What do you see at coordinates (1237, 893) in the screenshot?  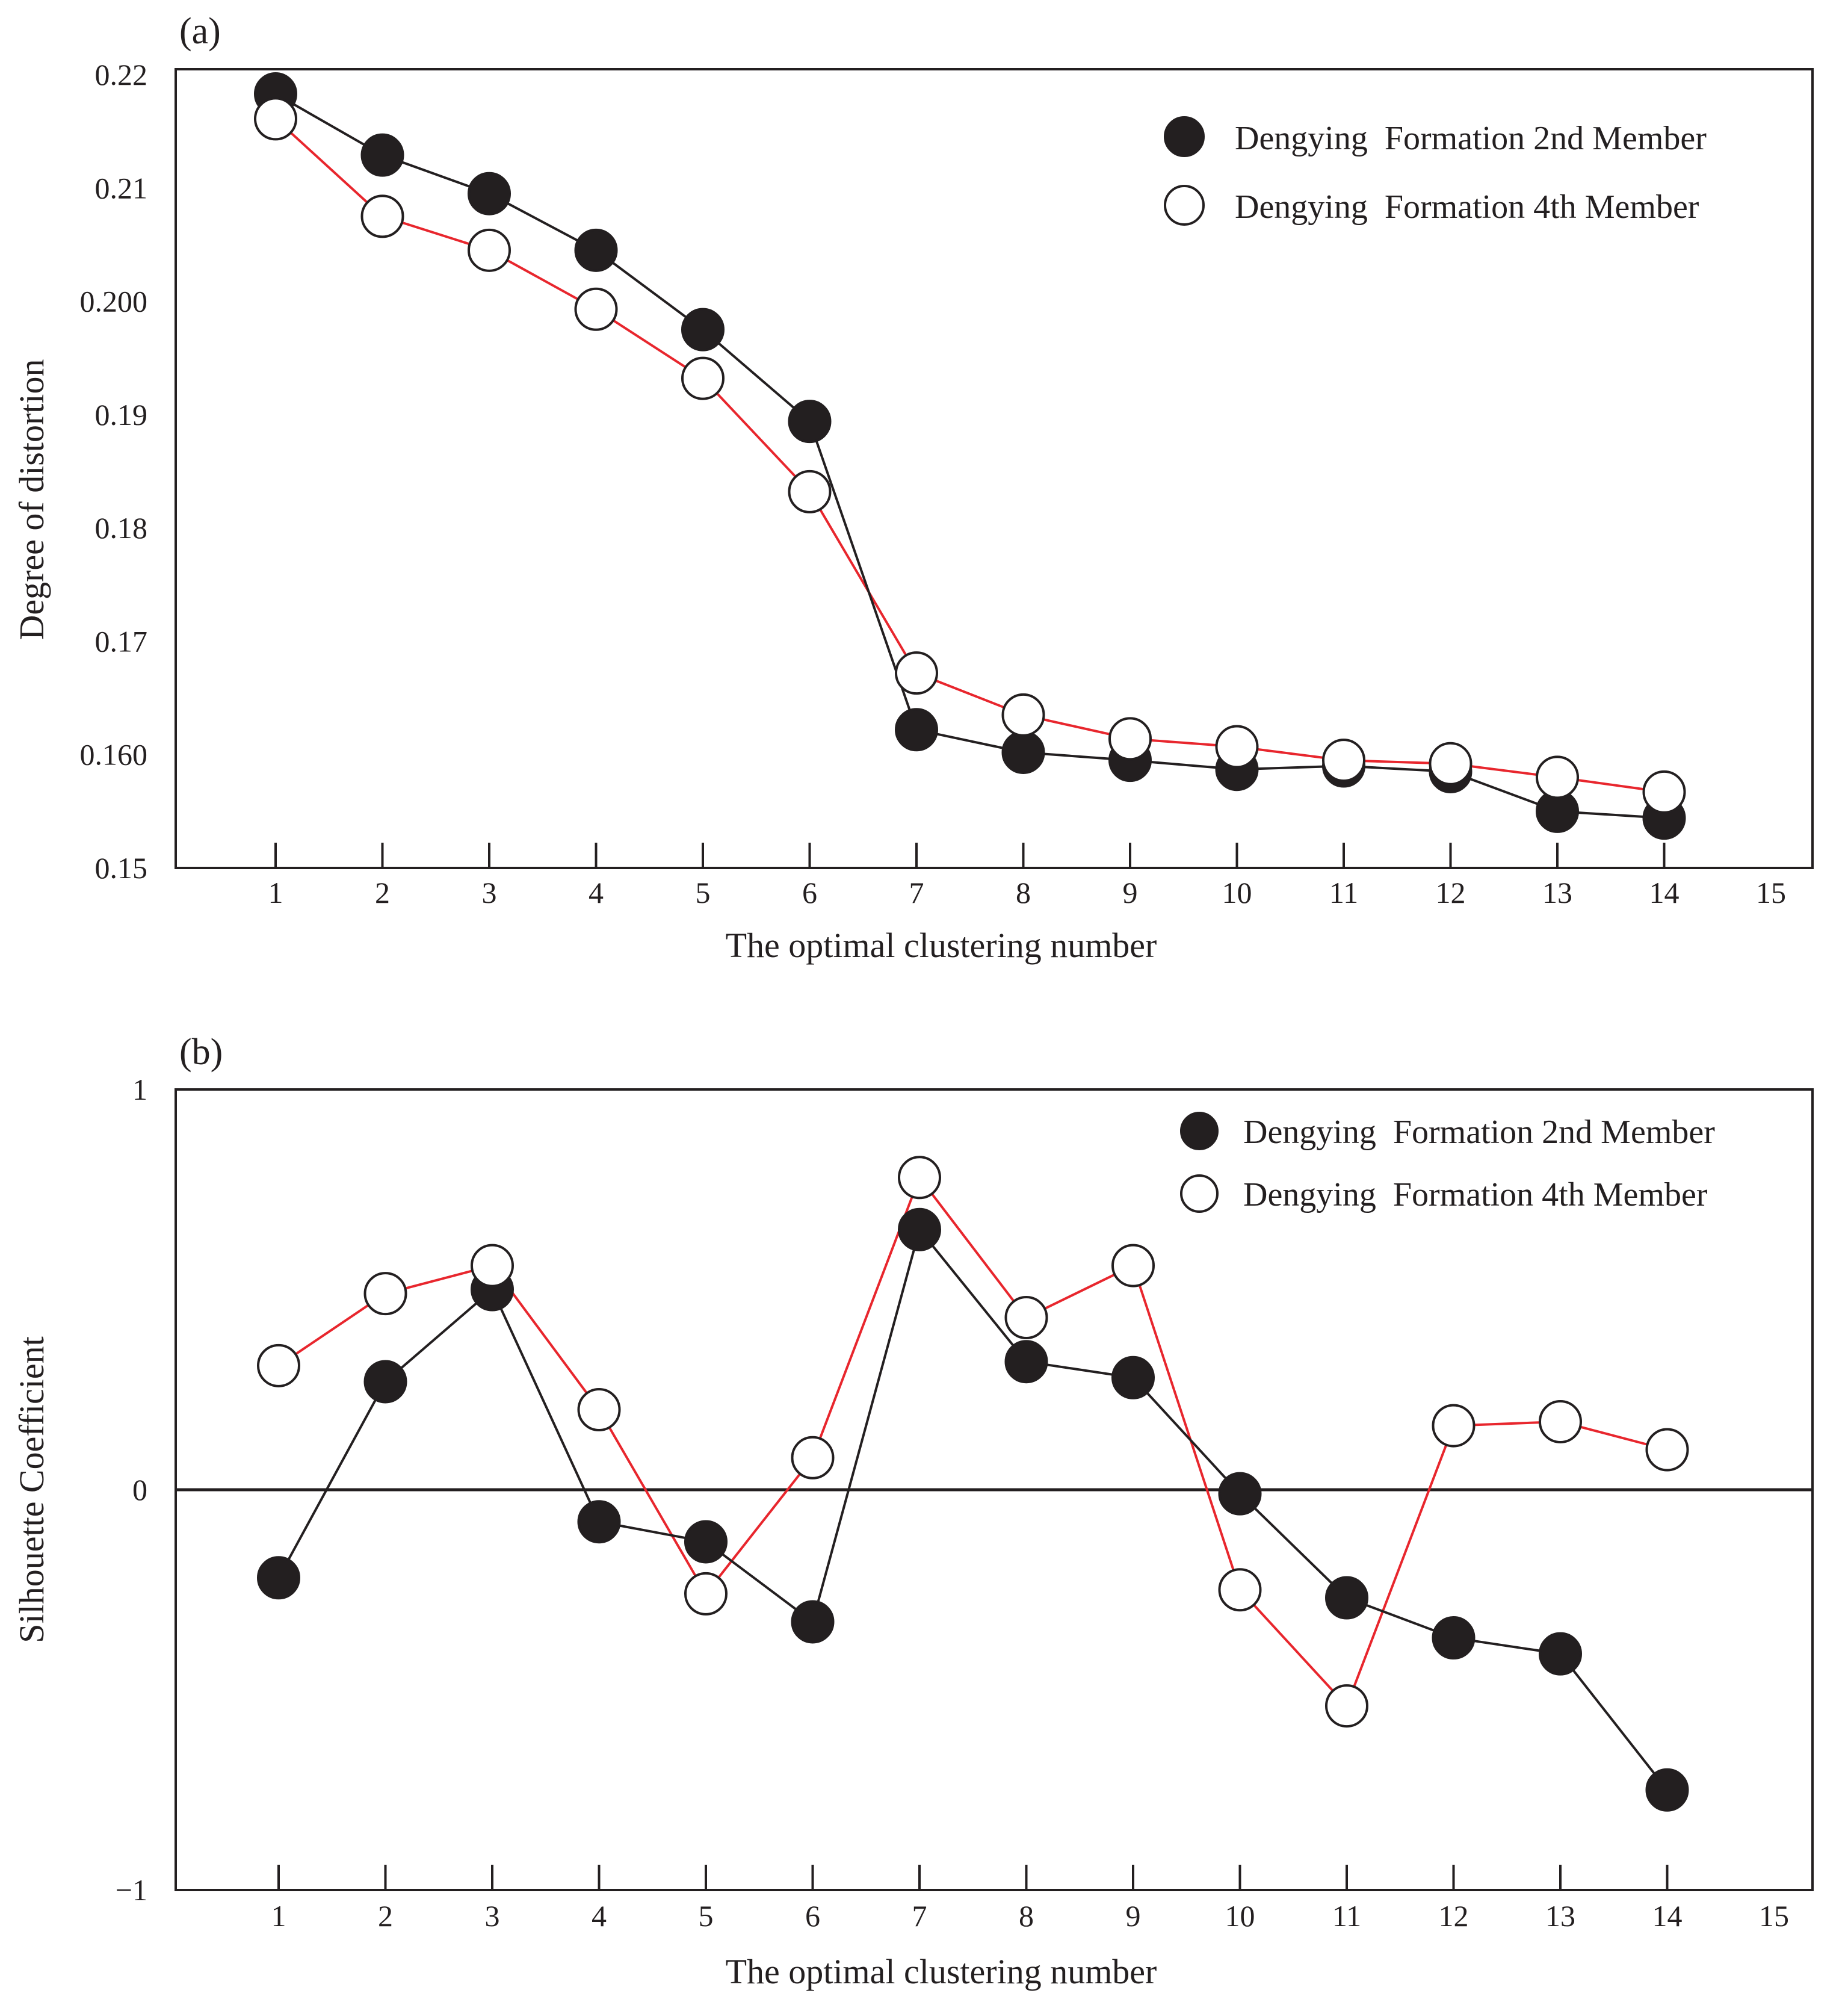 I see `panel-a-x-tick-label: 10` at bounding box center [1237, 893].